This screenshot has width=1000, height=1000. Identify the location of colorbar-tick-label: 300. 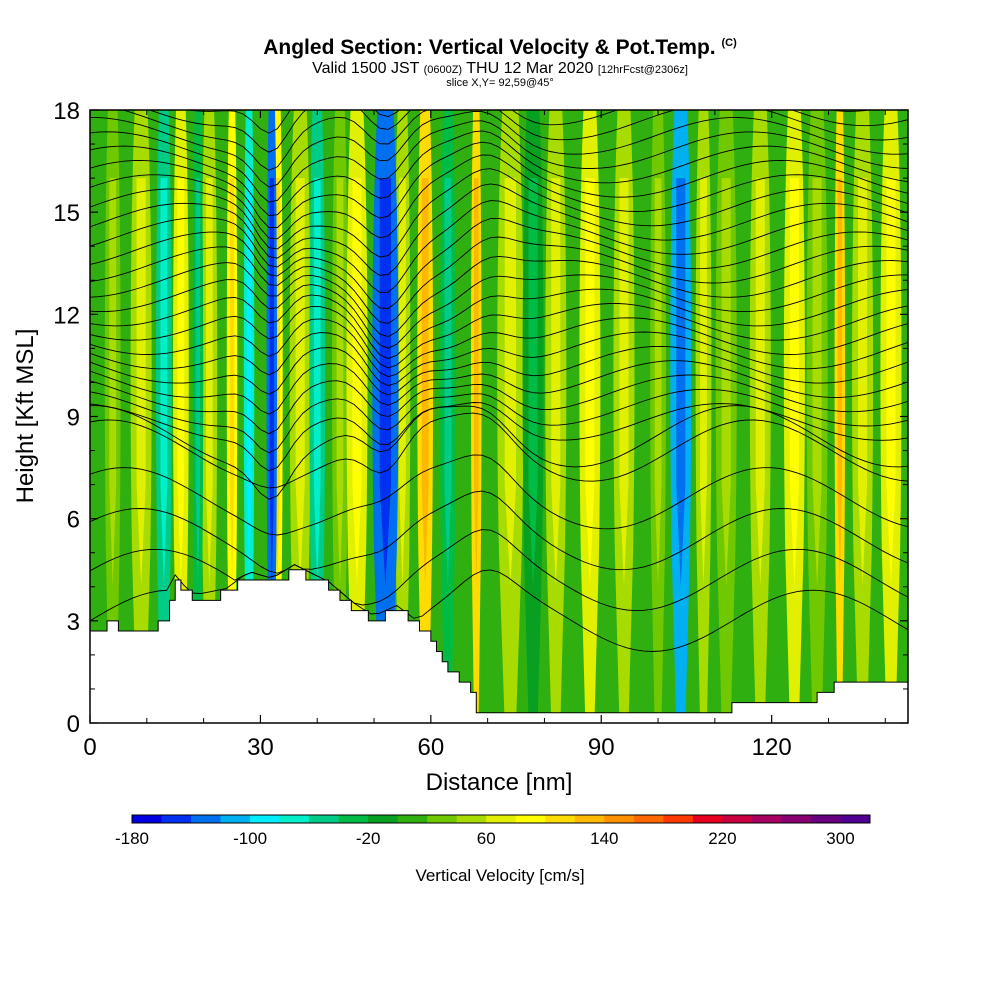
(840, 838).